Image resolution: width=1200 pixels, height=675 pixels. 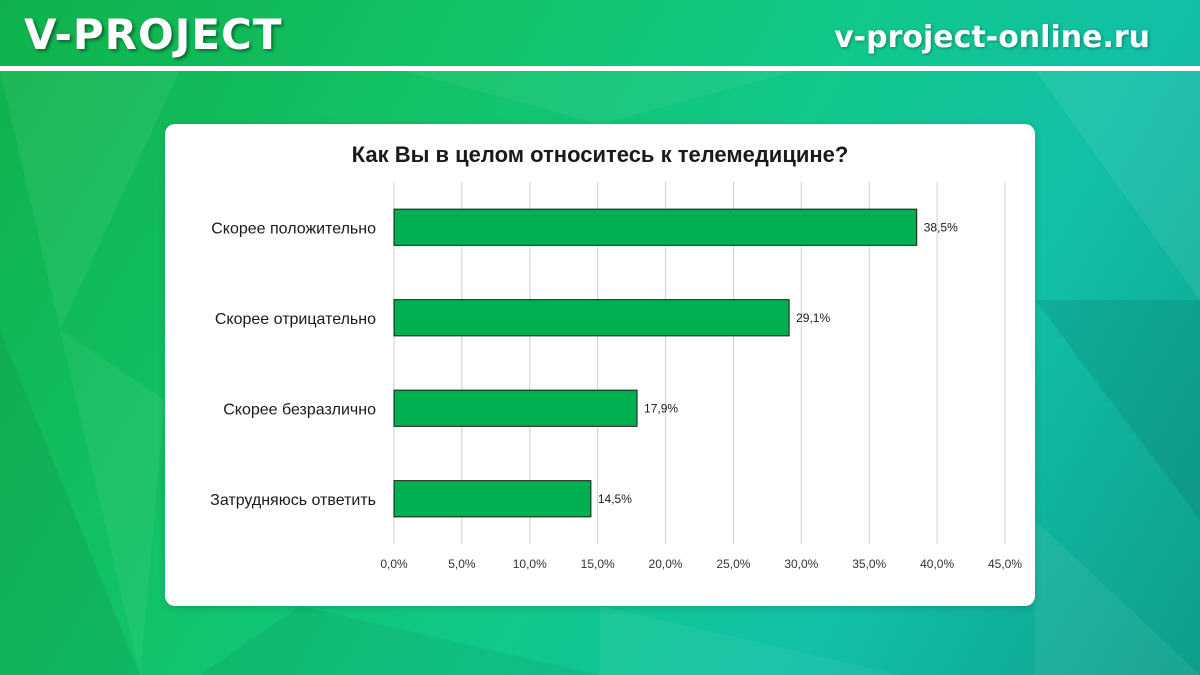 I want to click on category-label: Скорее отрицательно, so click(x=295, y=319).